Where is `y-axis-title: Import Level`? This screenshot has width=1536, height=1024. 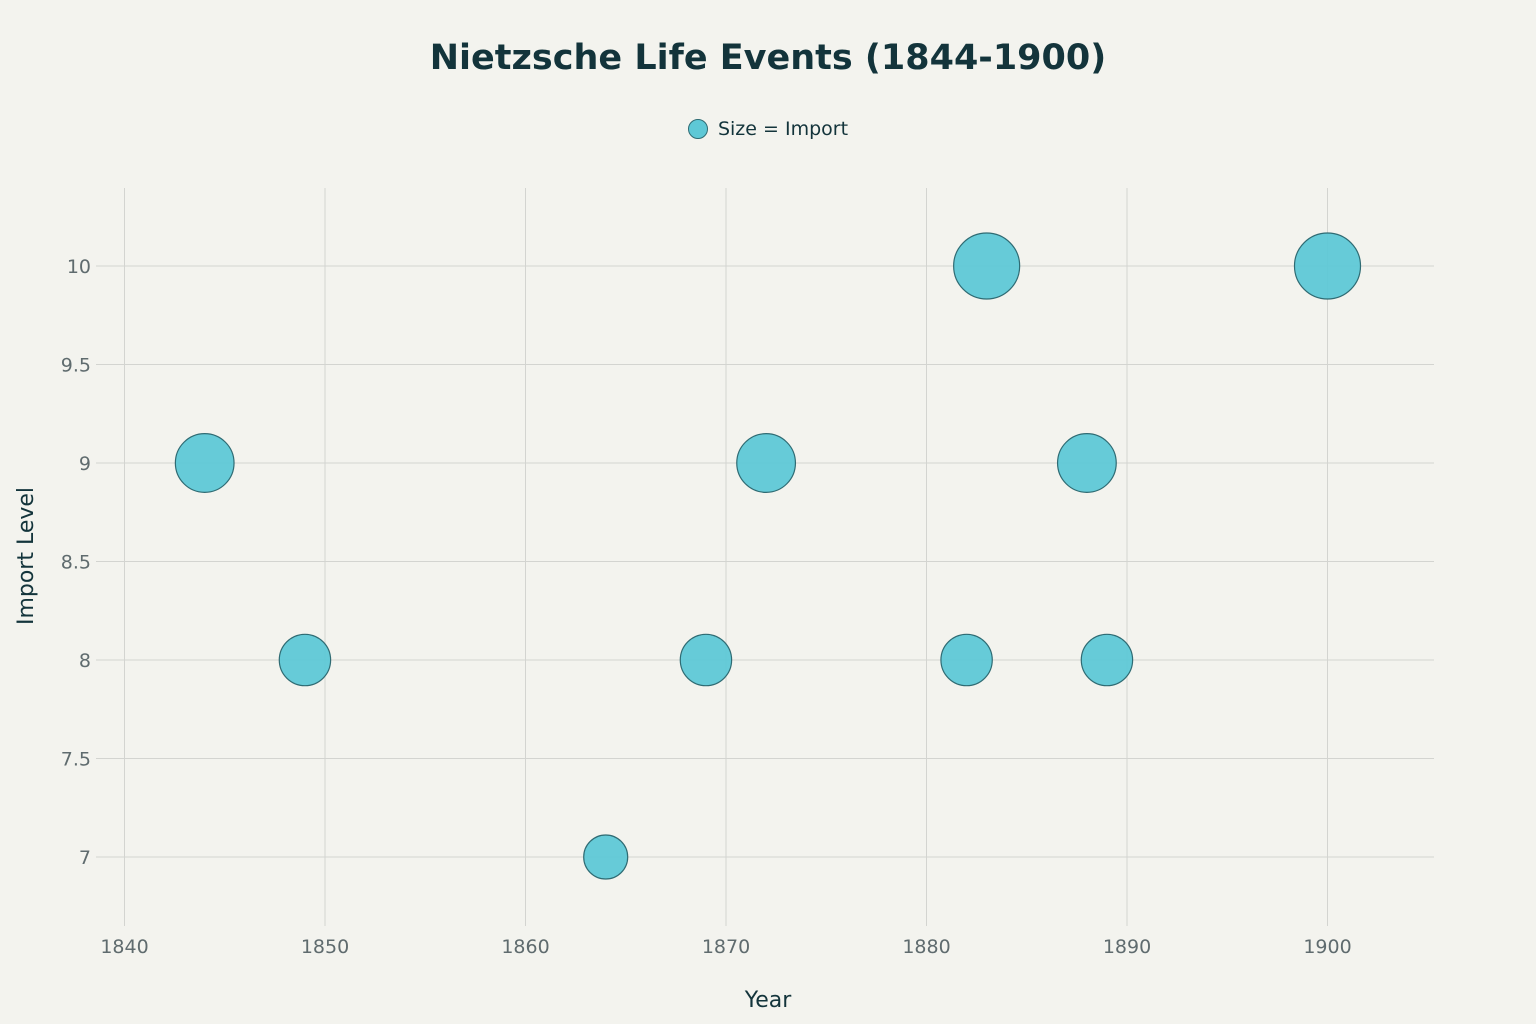
y-axis-title: Import Level is located at coordinates (26, 556).